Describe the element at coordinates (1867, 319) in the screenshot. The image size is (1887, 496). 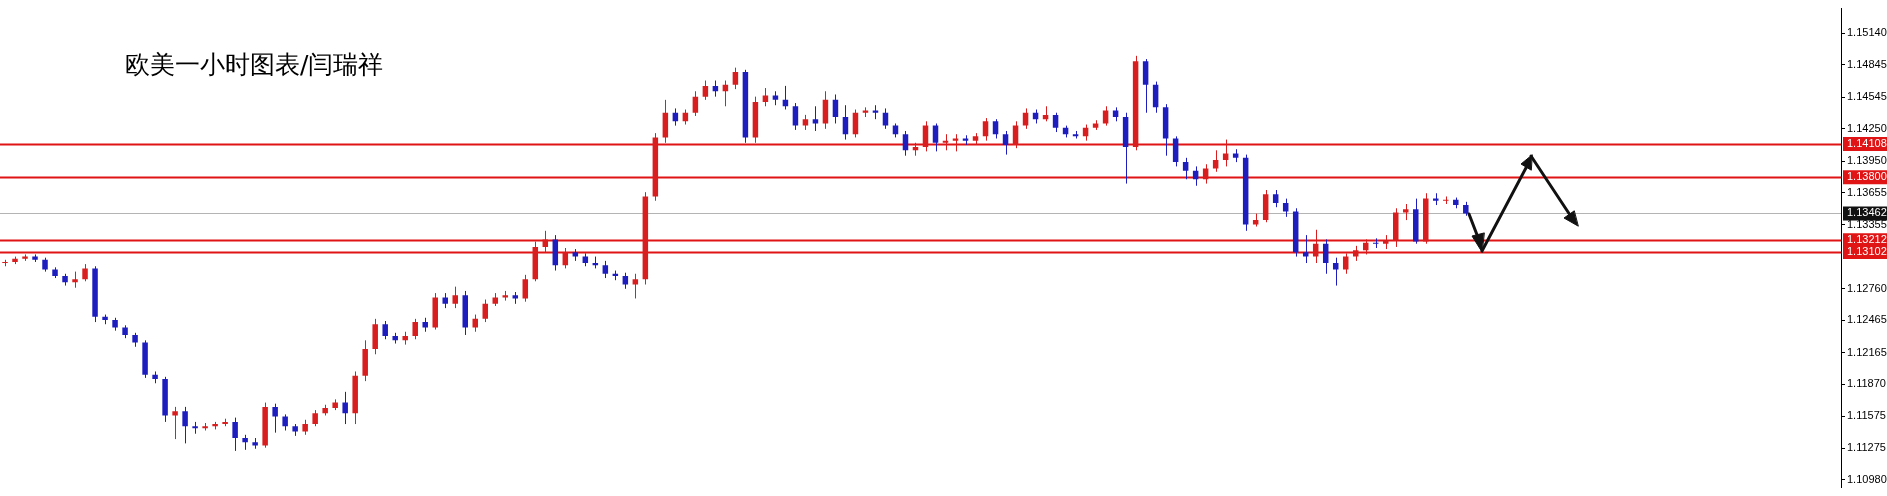
I see `y-tick-label: 1.12465` at that location.